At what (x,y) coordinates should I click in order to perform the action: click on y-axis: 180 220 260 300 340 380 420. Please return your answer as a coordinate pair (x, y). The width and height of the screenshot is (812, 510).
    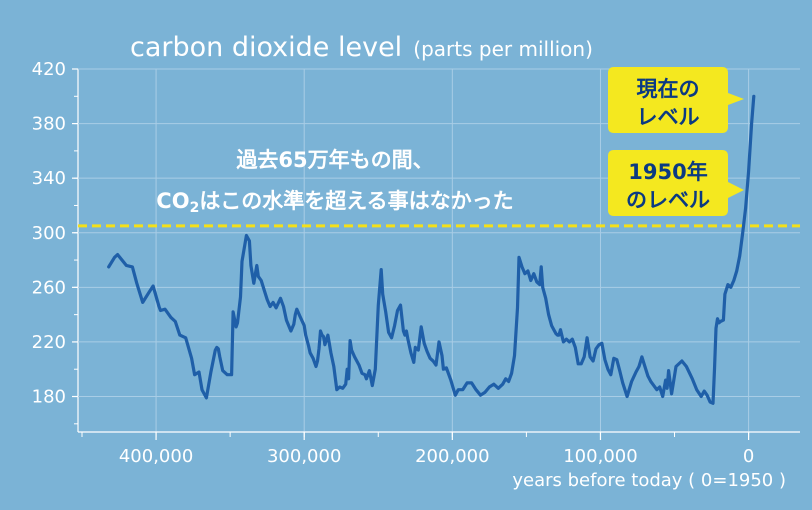
    Looking at the image, I should click on (55, 242).